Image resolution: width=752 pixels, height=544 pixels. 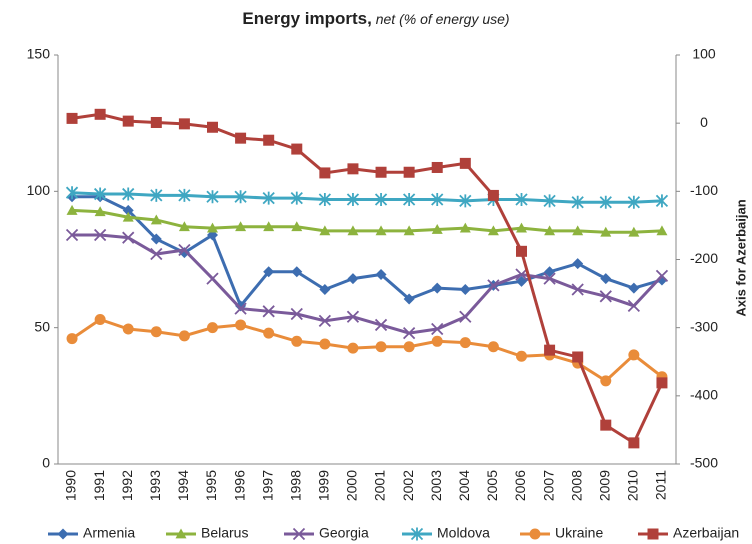 What do you see at coordinates (109, 533) in the screenshot?
I see `legend-label: Armenia` at bounding box center [109, 533].